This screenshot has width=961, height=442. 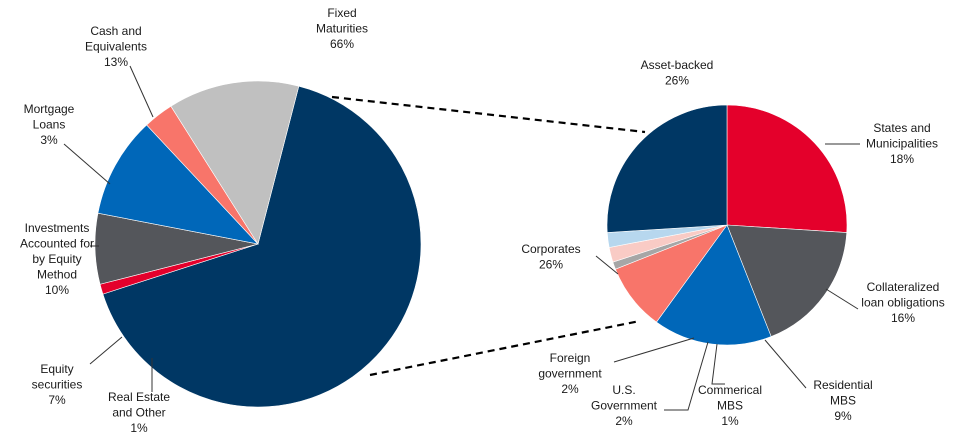 What do you see at coordinates (785, 364) in the screenshot?
I see `detail-leader-residential-mbs` at bounding box center [785, 364].